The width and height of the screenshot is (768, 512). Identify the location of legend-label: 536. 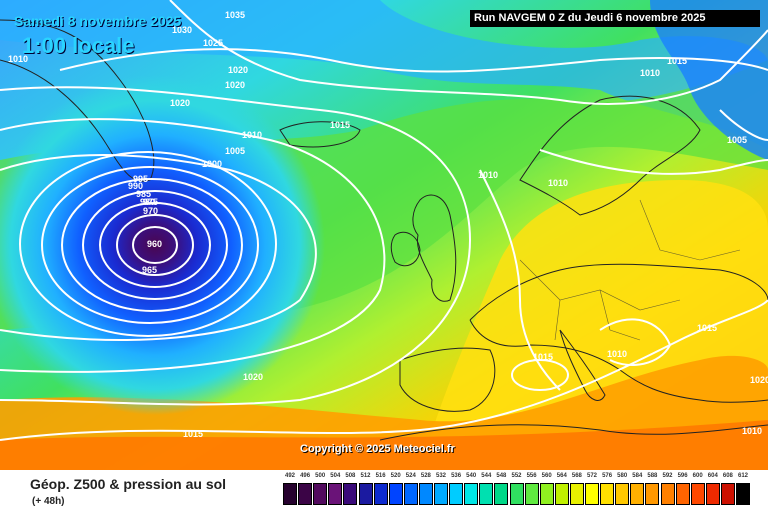
(456, 476).